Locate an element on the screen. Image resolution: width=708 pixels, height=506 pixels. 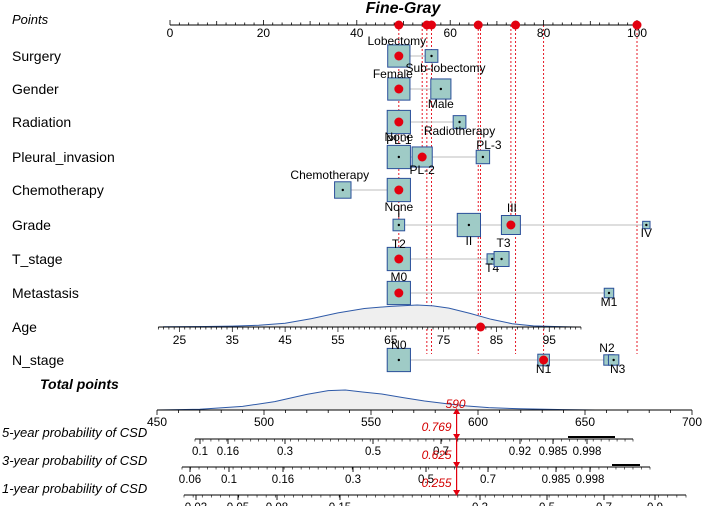
prob-selected-value: 0.625 is located at coordinates (437, 455).